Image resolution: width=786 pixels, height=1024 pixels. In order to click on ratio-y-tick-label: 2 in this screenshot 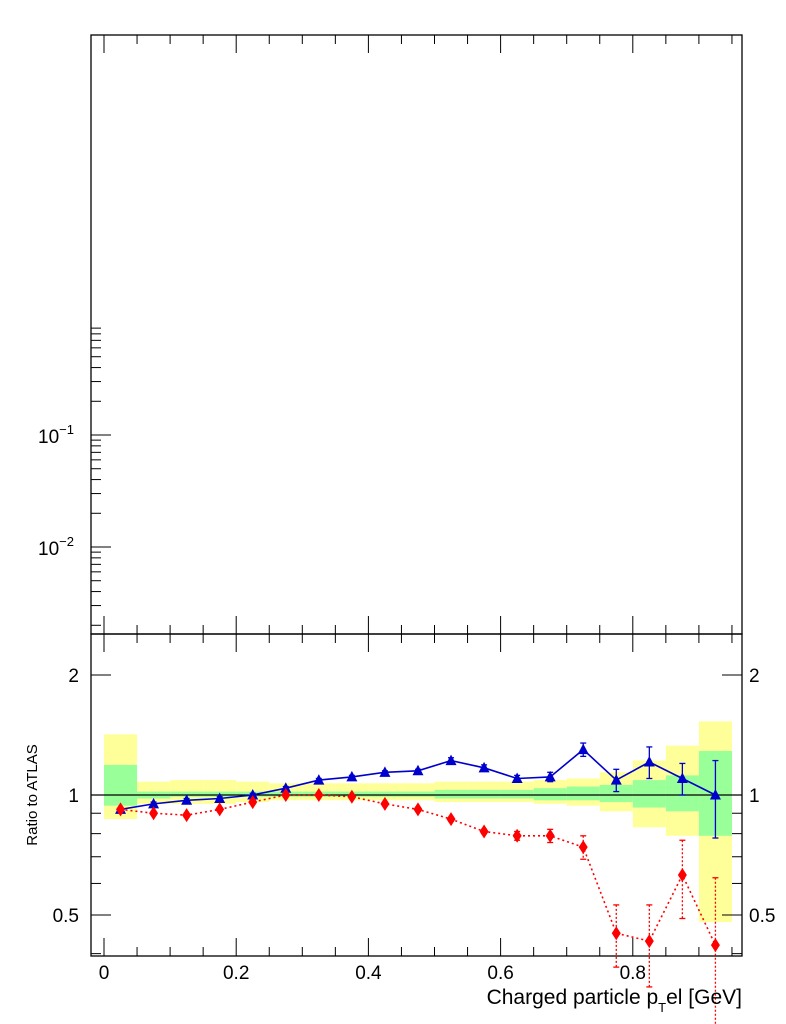, I will do `click(73, 676)`.